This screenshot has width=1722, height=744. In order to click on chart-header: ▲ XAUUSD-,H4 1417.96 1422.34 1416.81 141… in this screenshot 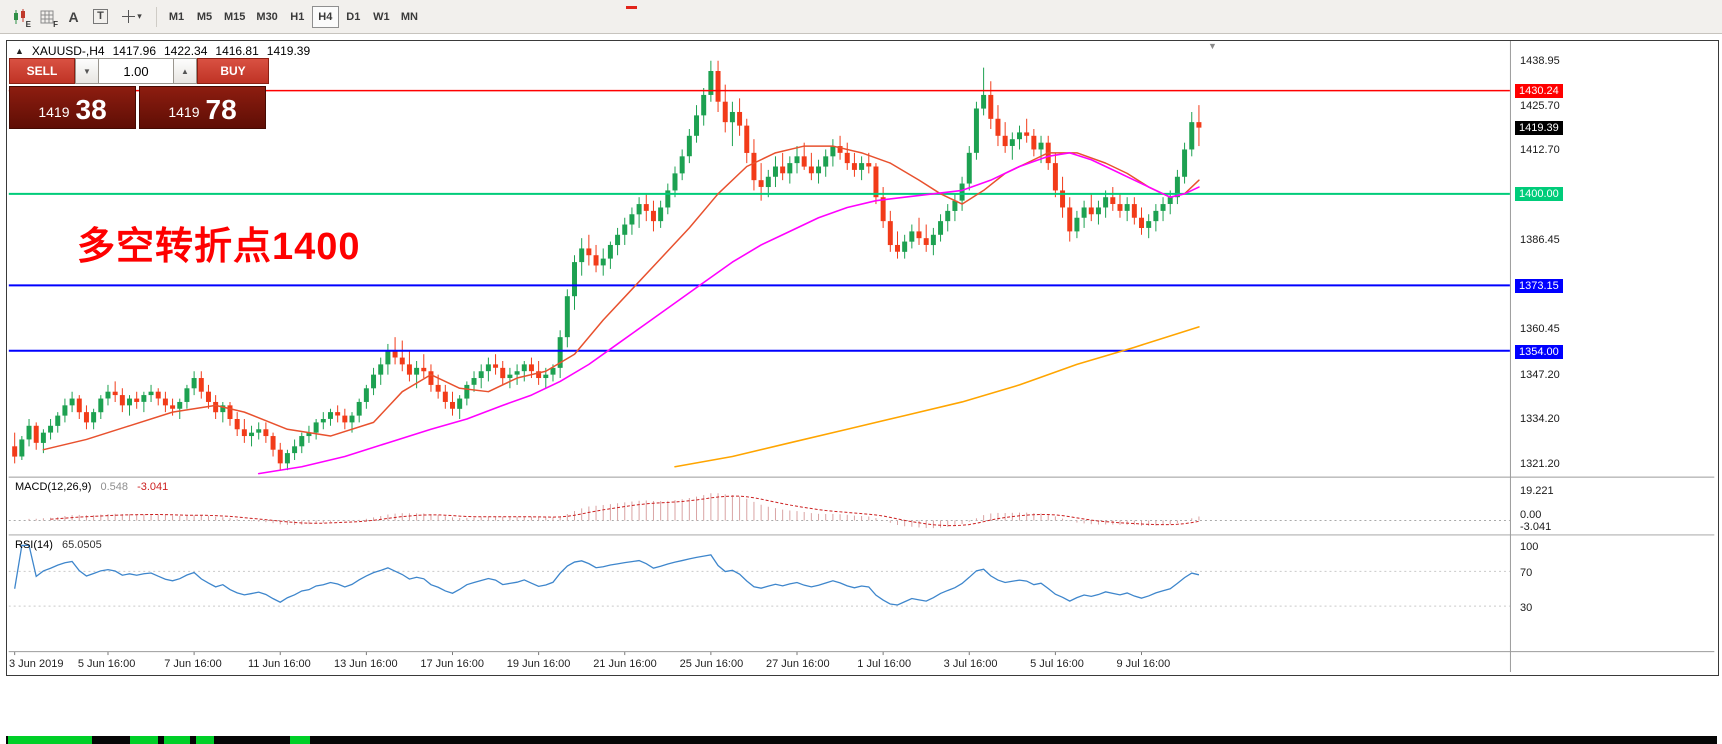, I will do `click(162, 51)`.